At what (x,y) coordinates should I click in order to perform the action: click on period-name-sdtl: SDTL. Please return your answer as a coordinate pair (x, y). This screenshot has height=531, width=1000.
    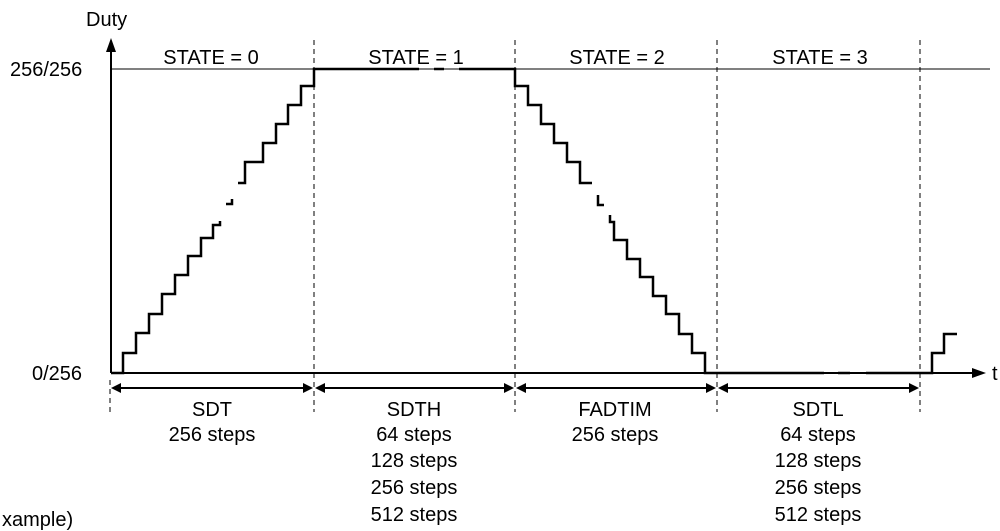
    Looking at the image, I should click on (817, 410).